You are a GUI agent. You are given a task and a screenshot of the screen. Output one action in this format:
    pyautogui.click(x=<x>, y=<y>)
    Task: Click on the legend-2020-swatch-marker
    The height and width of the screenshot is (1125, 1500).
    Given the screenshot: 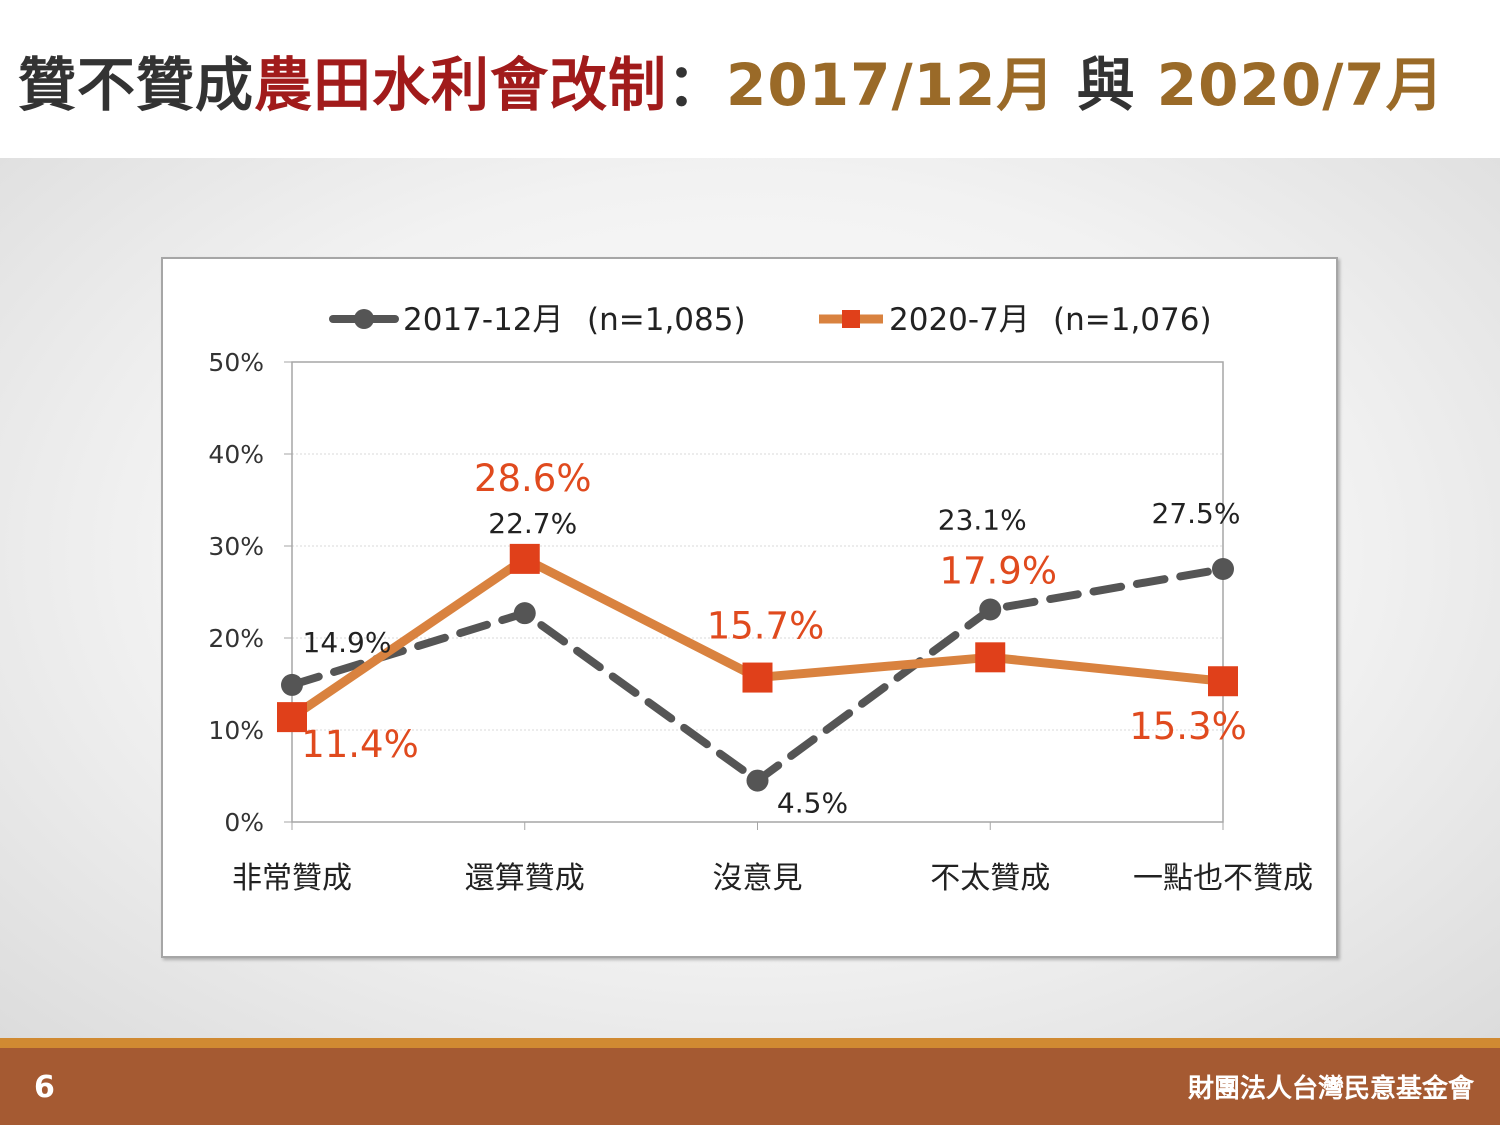 What is the action you would take?
    pyautogui.click(x=851, y=319)
    